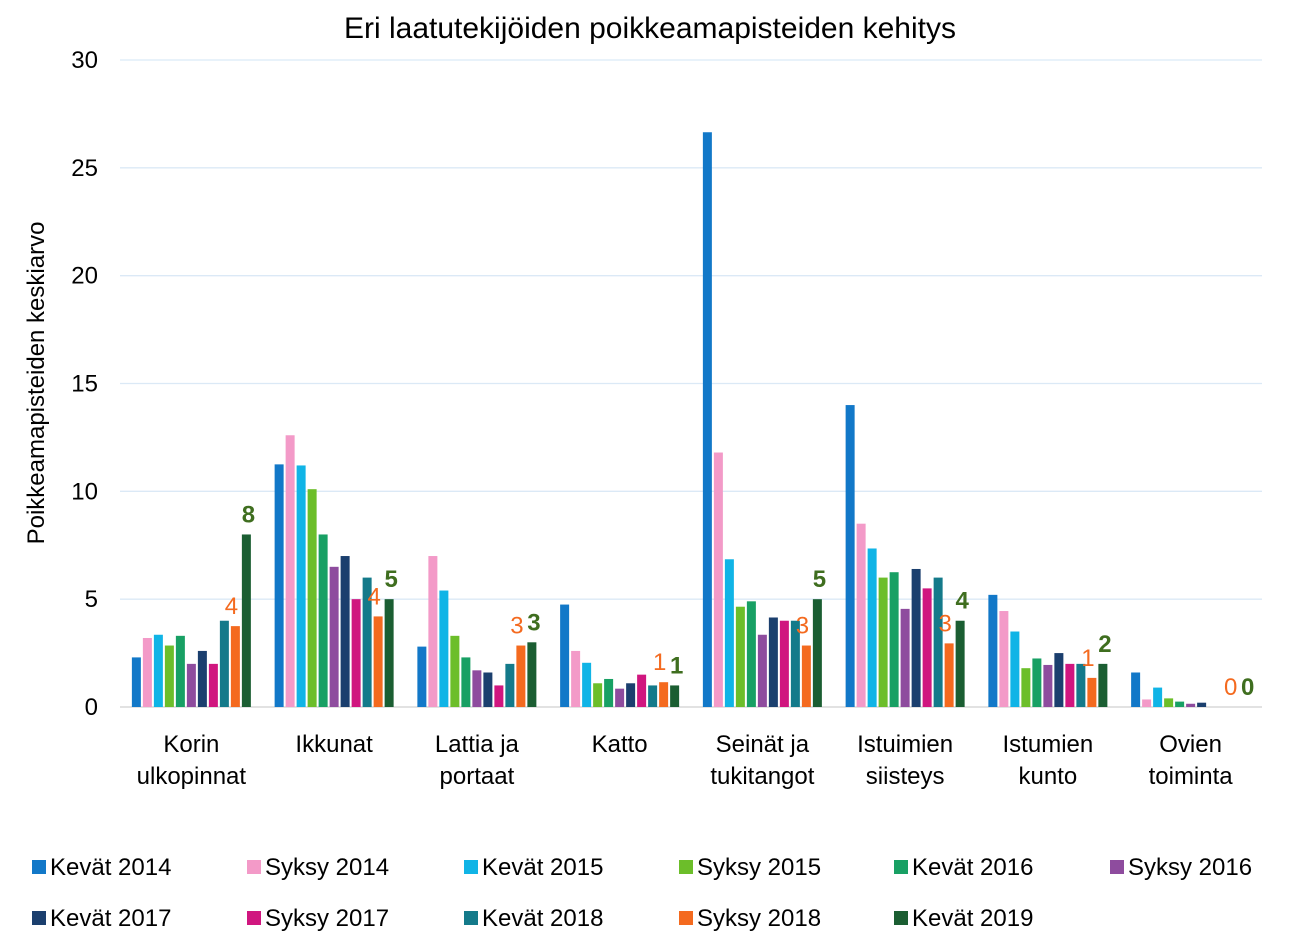 The width and height of the screenshot is (1304, 937). What do you see at coordinates (334, 744) in the screenshot?
I see `x-tick-label-line: Ikkunat` at bounding box center [334, 744].